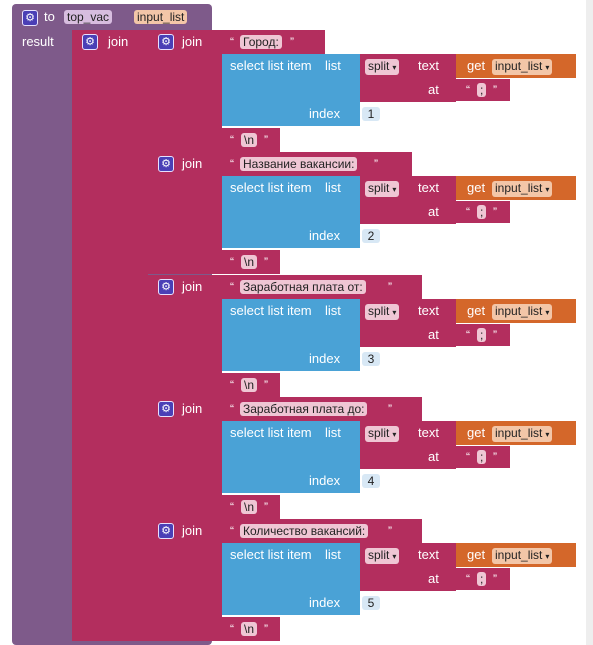  Describe the element at coordinates (30, 18) in the screenshot. I see `mutator-gear-icon: ⚙` at that location.